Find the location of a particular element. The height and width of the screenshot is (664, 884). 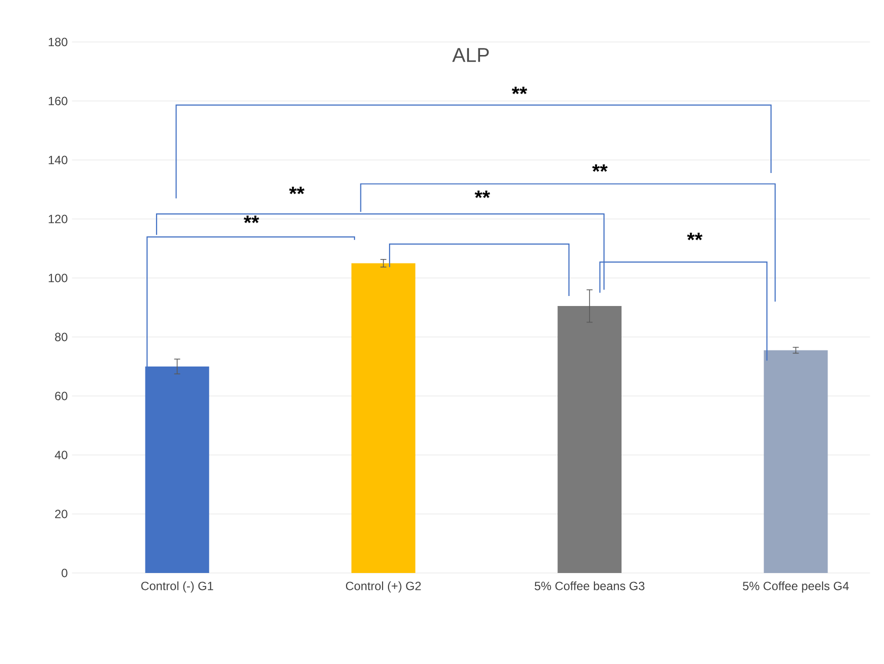

y-tick-label: 140 is located at coordinates (58, 160).